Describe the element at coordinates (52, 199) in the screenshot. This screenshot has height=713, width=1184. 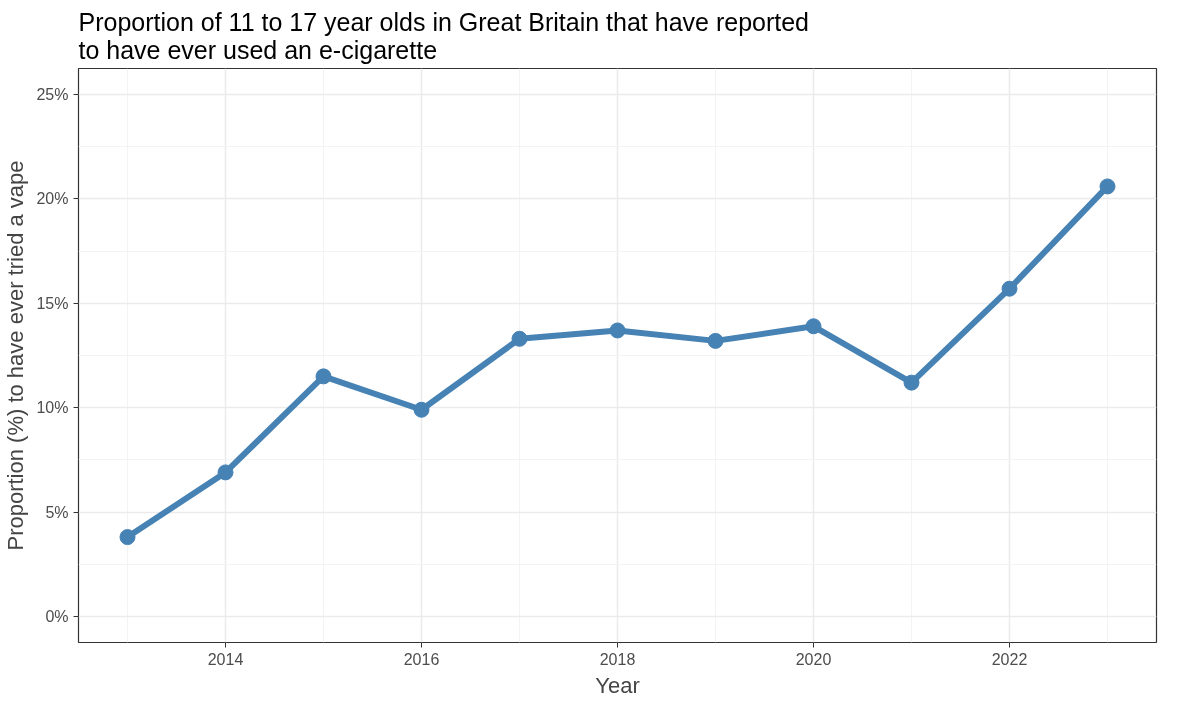
I see `y-tick-label: 20%` at that location.